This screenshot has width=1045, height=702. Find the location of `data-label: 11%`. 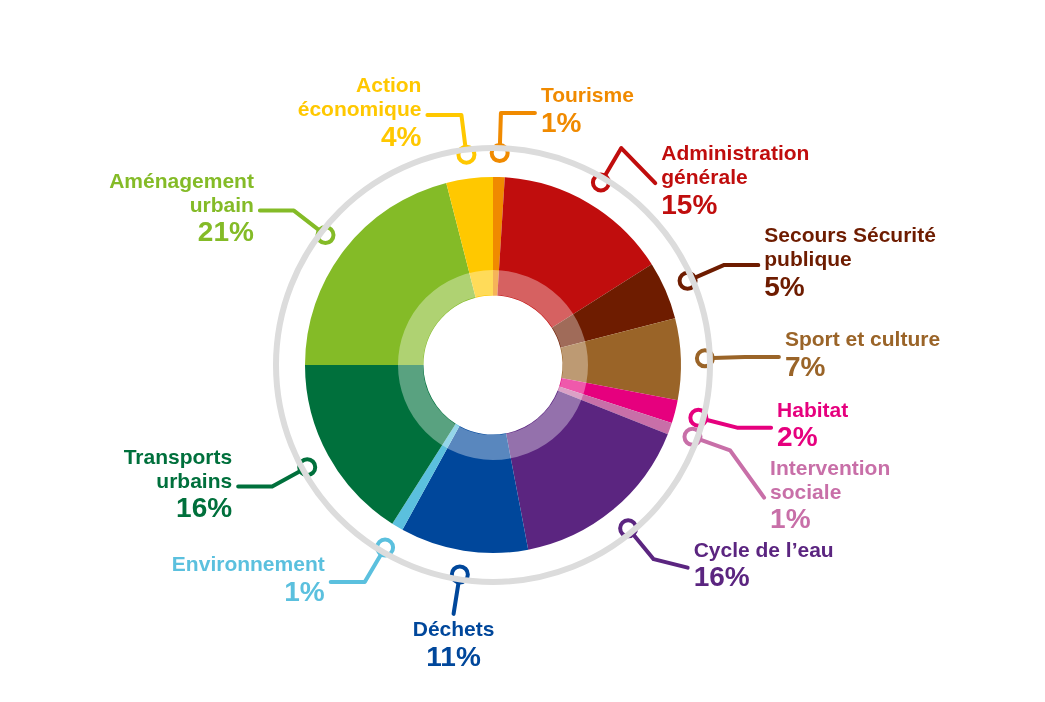

data-label: 11% is located at coordinates (453, 656).